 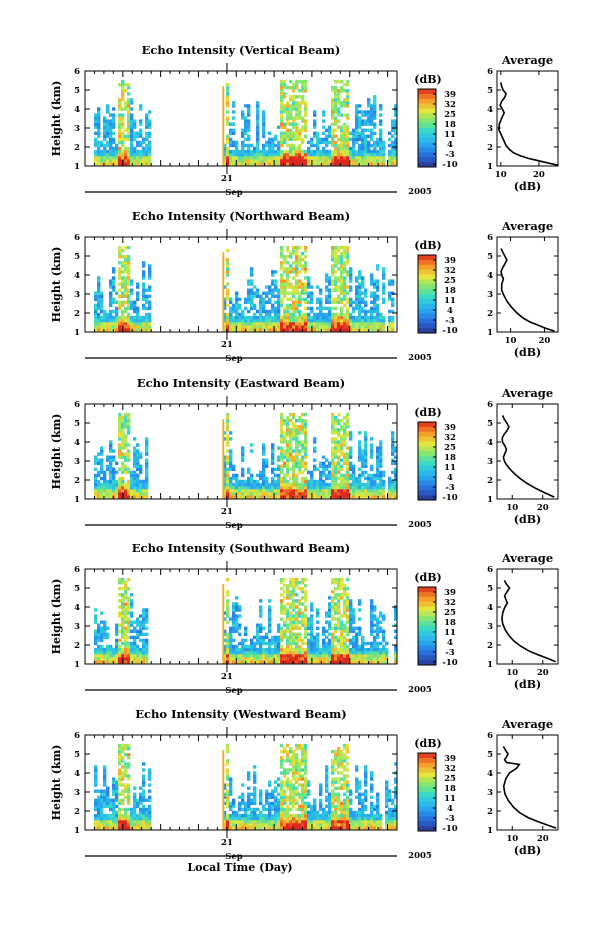 I want to click on y-tick-label: 1, so click(x=77, y=167).